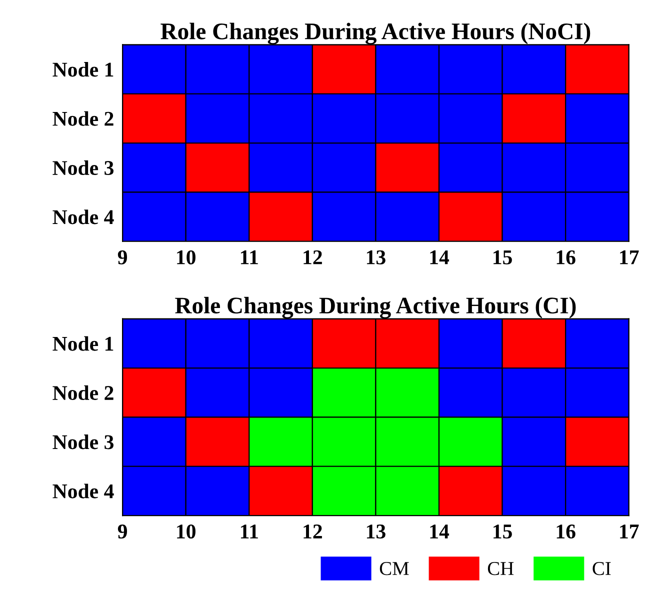  What do you see at coordinates (375, 33) in the screenshot?
I see `chart-title: Role Changes During Active Hours (NoCI)` at bounding box center [375, 33].